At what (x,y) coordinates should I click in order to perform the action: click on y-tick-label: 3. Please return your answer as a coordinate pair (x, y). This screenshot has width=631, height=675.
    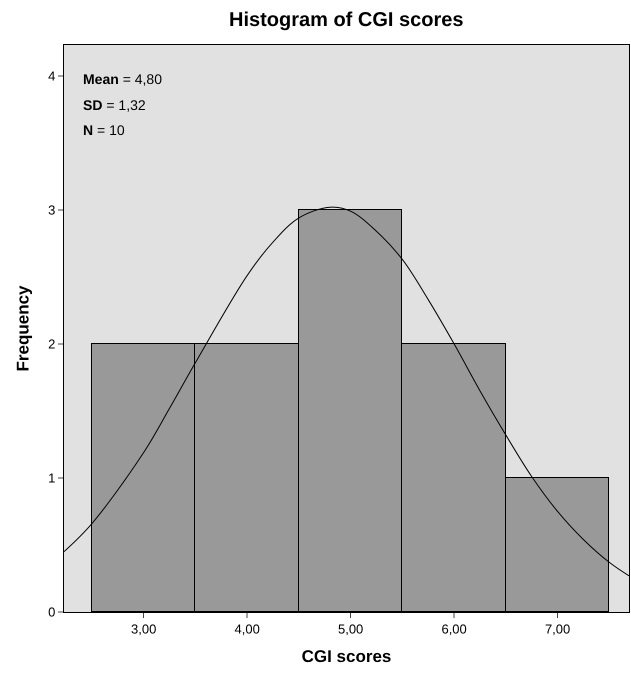
    Looking at the image, I should click on (52, 210).